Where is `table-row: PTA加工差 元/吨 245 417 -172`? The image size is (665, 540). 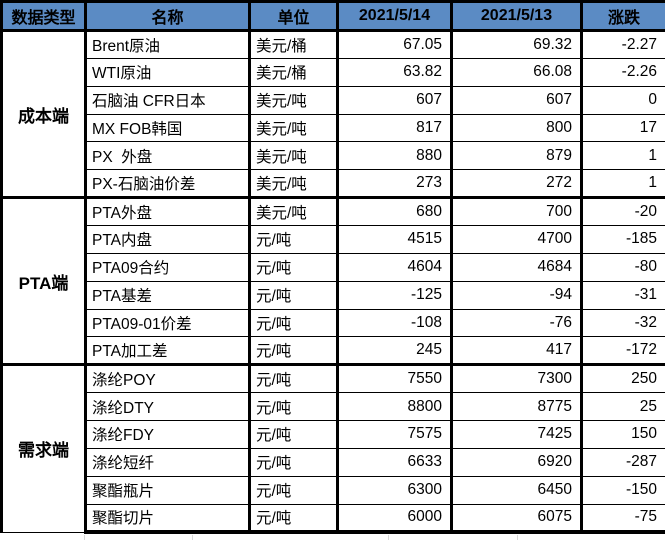 table-row: PTA加工差 元/吨 245 417 -172 is located at coordinates (333, 351).